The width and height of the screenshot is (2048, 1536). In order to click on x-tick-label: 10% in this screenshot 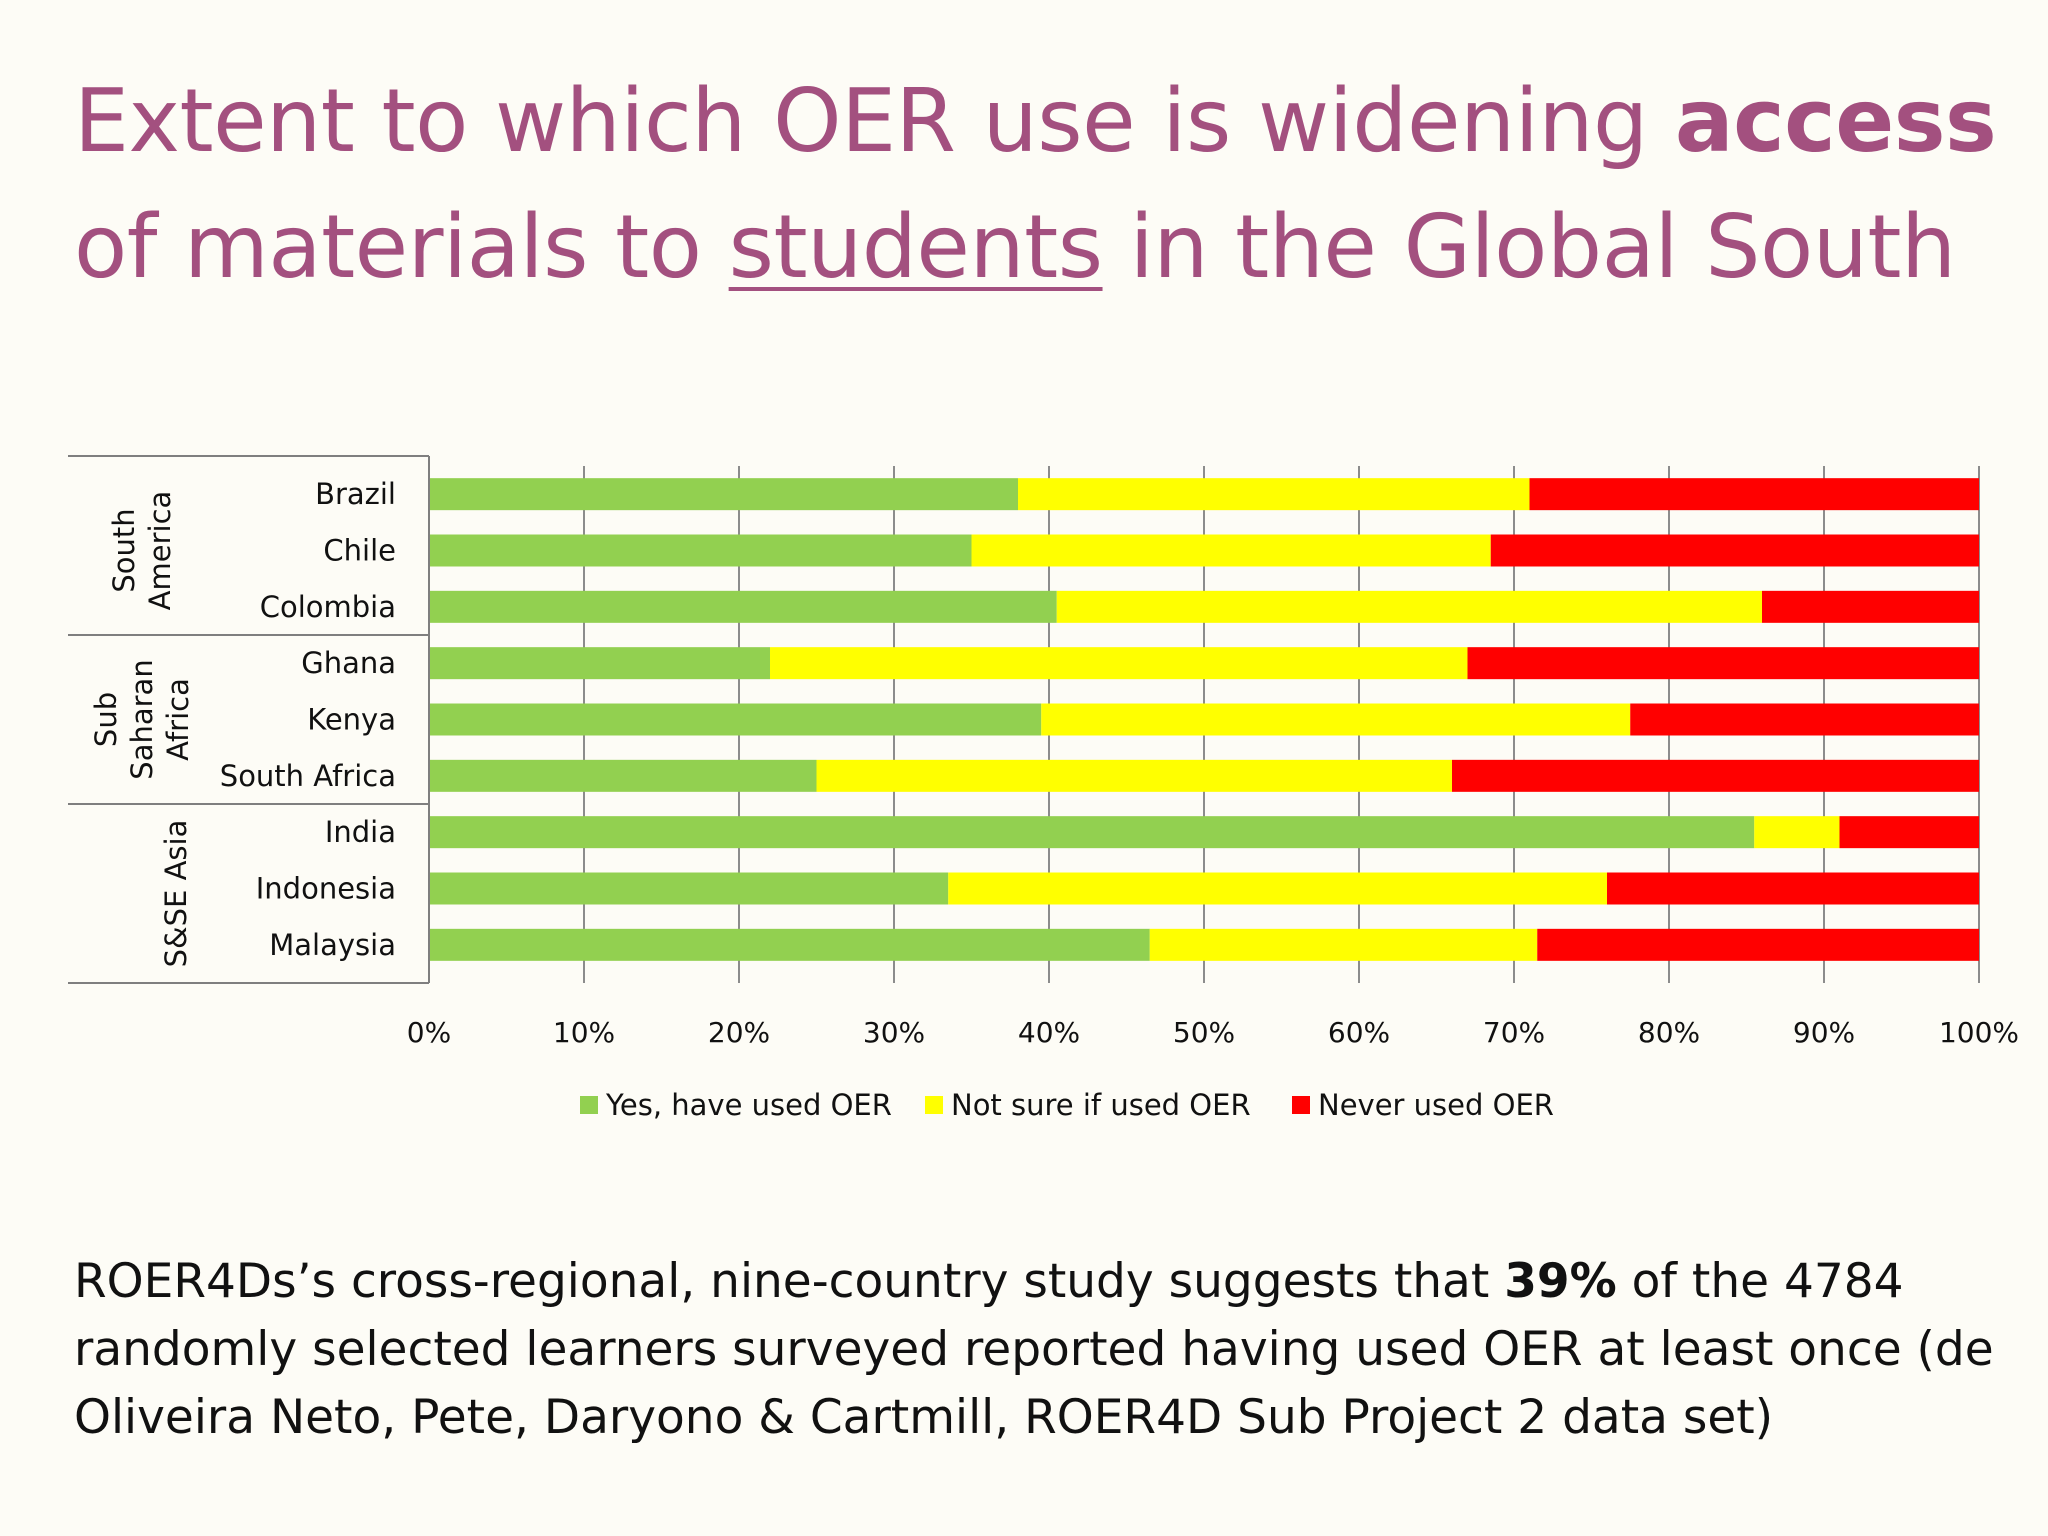, I will do `click(584, 1032)`.